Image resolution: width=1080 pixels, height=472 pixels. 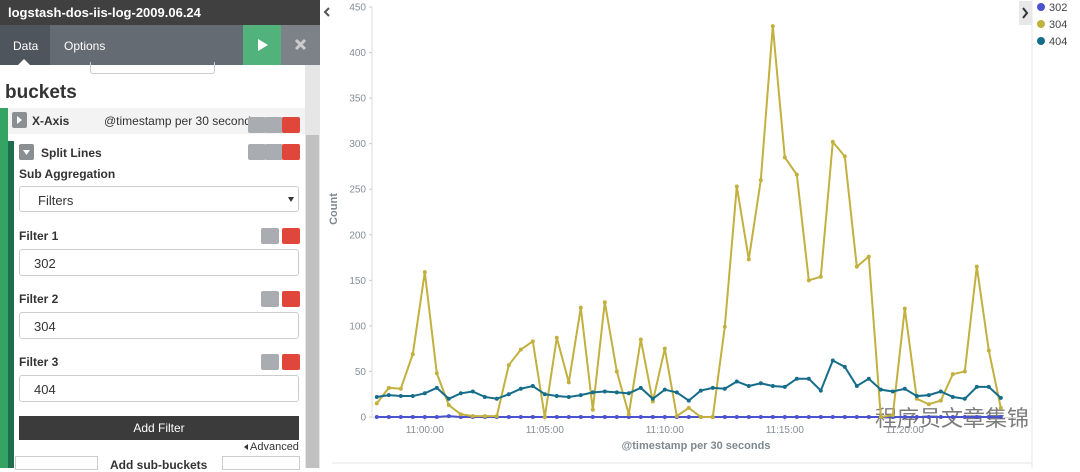 I want to click on x-tick-label: 11:05:00, so click(x=545, y=430).